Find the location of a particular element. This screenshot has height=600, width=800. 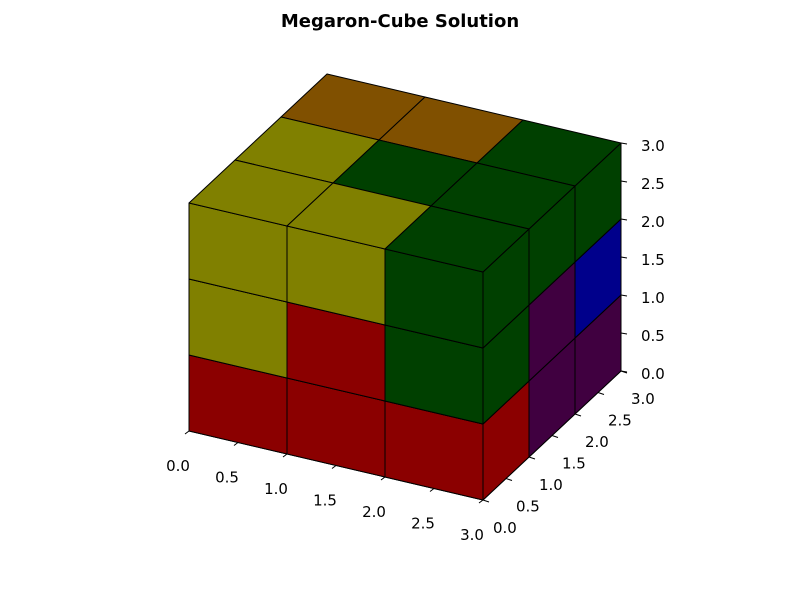

chart-title: Megaron-Cube Solution is located at coordinates (400, 21).